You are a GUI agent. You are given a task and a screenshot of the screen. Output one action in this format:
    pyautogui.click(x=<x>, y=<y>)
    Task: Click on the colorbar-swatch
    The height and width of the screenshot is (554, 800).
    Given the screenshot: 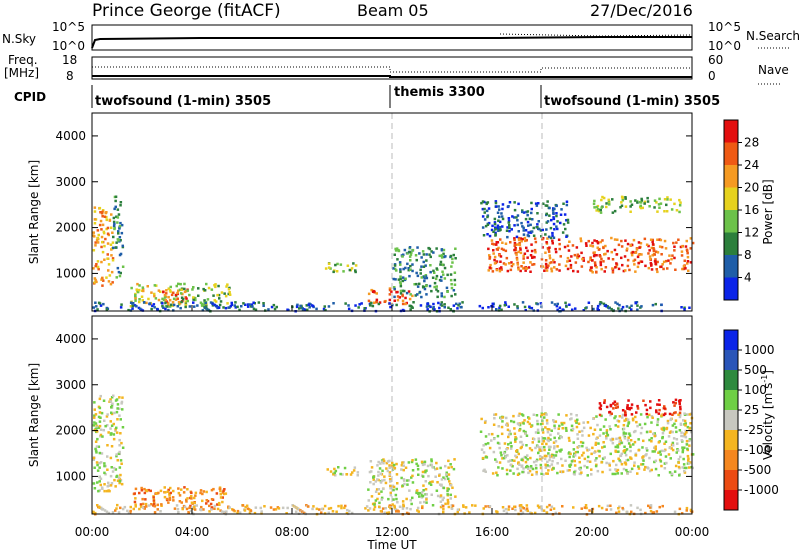 What is the action you would take?
    pyautogui.click(x=731, y=440)
    